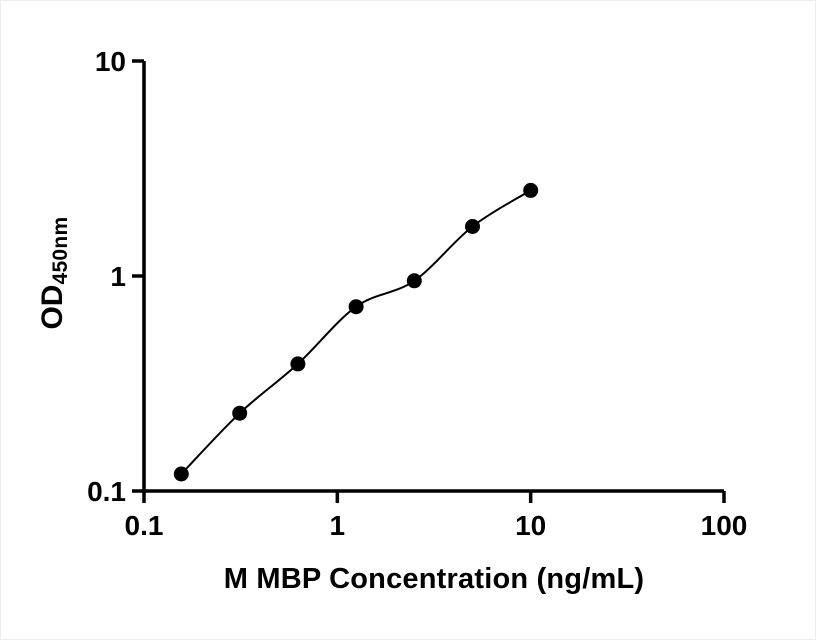 The height and width of the screenshot is (640, 816). What do you see at coordinates (106, 491) in the screenshot?
I see `y-tick-label: 0.1` at bounding box center [106, 491].